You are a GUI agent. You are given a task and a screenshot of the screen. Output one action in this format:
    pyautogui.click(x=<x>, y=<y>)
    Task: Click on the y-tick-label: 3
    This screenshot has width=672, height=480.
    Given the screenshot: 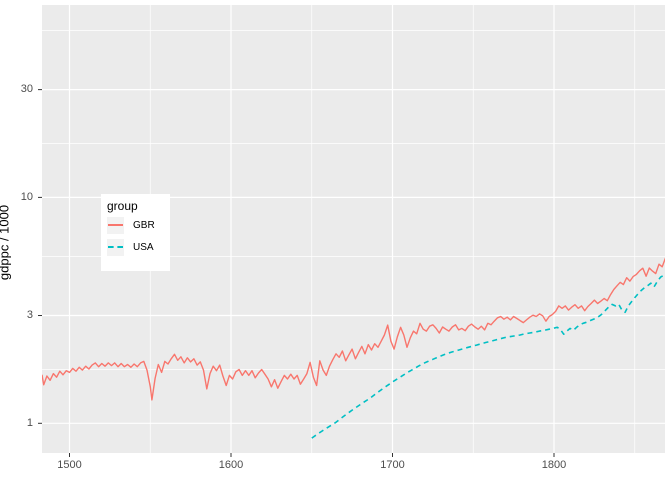 What is the action you would take?
    pyautogui.click(x=29, y=315)
    